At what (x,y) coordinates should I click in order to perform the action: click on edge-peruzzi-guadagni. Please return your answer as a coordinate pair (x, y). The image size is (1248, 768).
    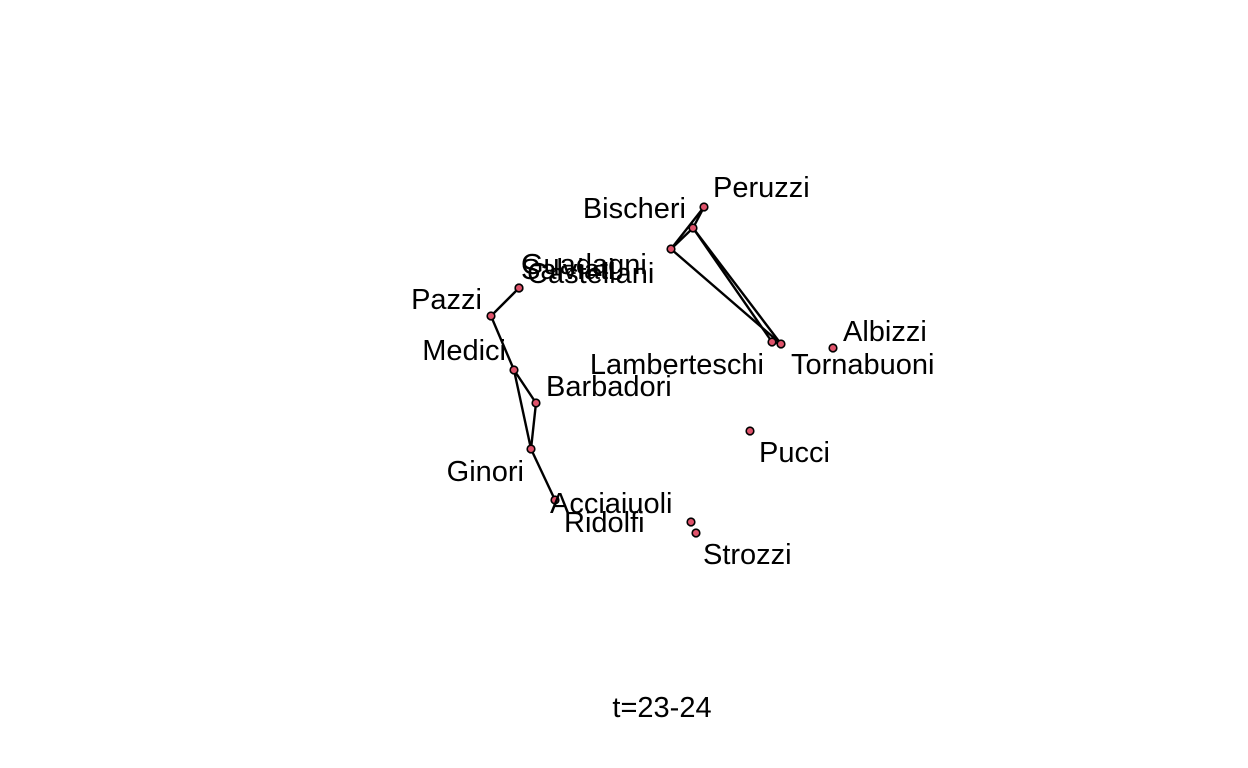
    Looking at the image, I should click on (687, 228).